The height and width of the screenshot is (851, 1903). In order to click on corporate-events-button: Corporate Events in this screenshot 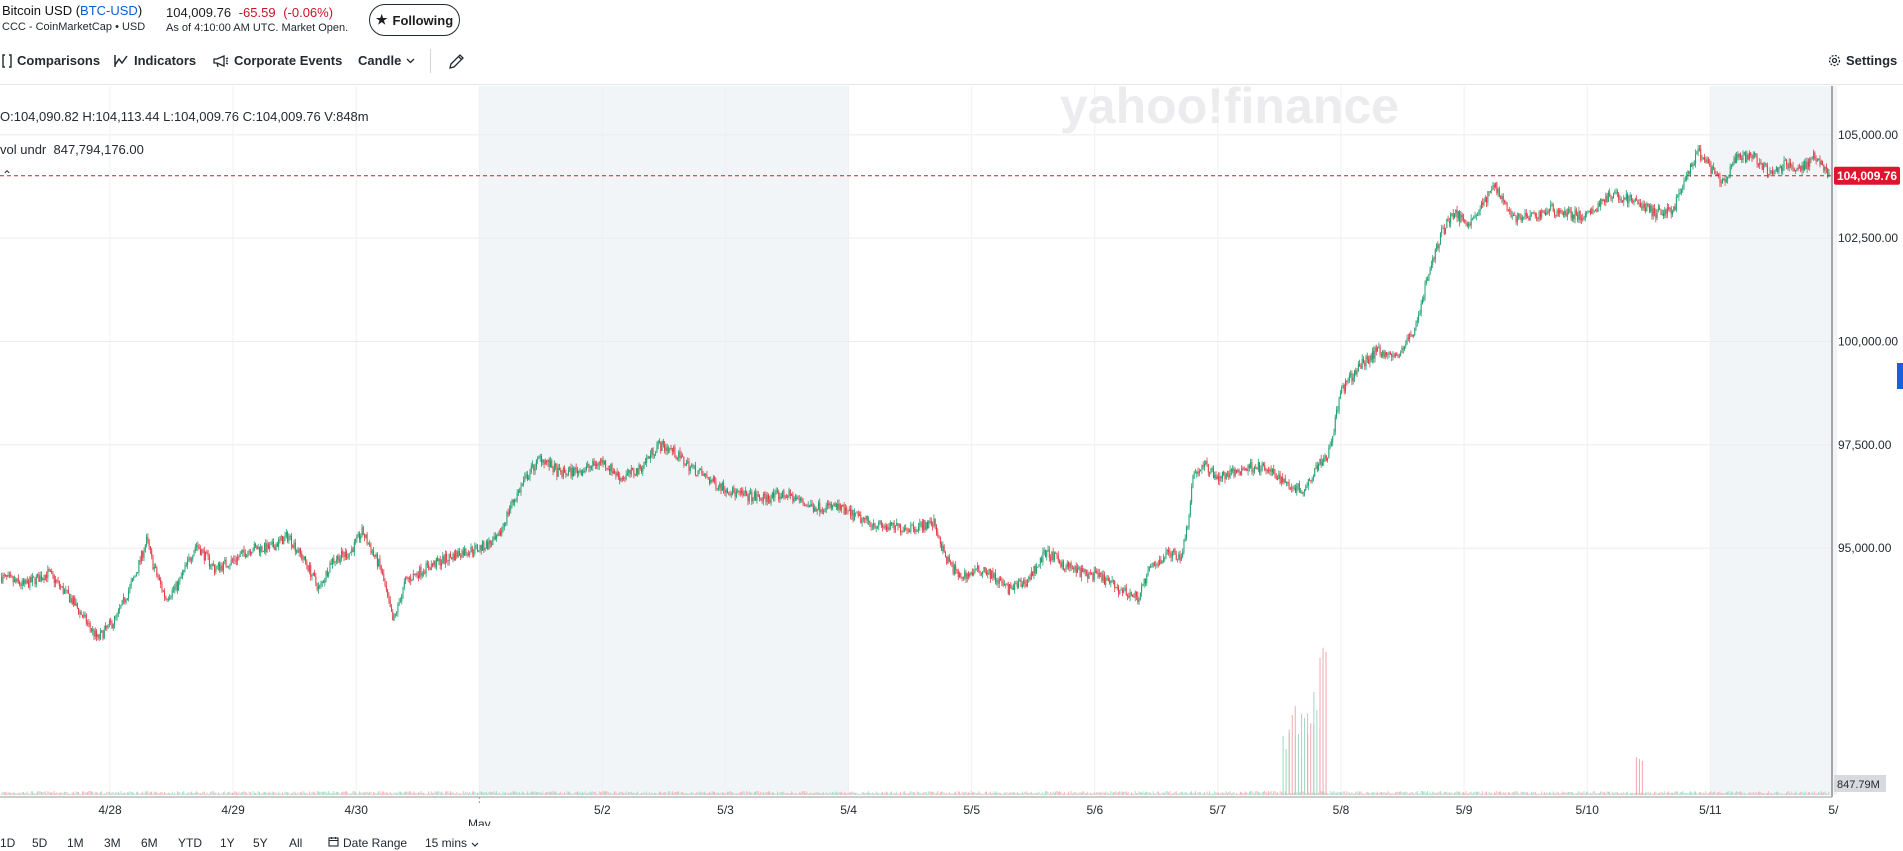, I will do `click(277, 60)`.